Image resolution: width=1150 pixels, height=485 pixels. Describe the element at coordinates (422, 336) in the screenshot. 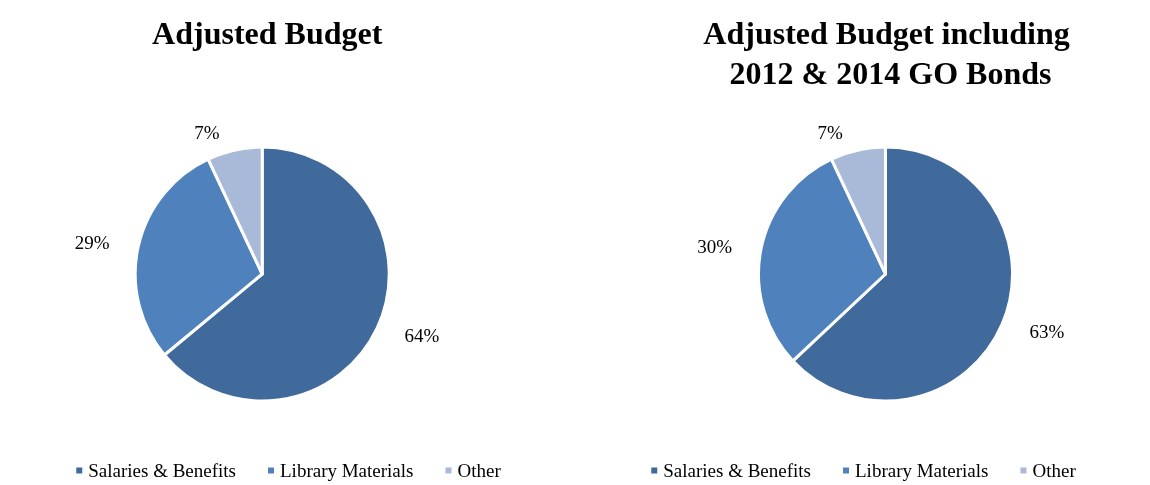

I see `data-label: 64%` at that location.